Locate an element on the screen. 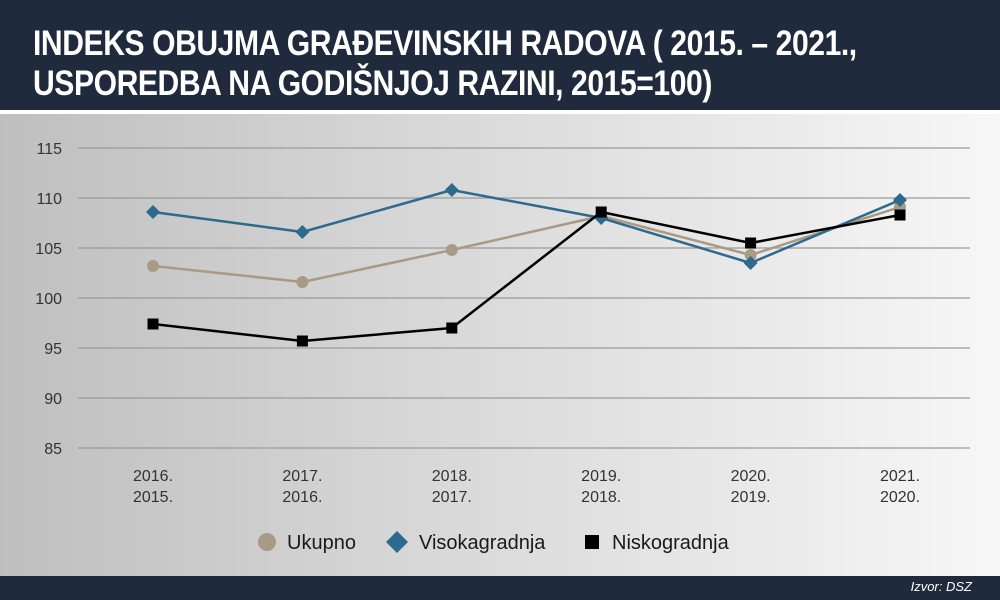  x-tick-label: 2019. 2018. is located at coordinates (601, 487).